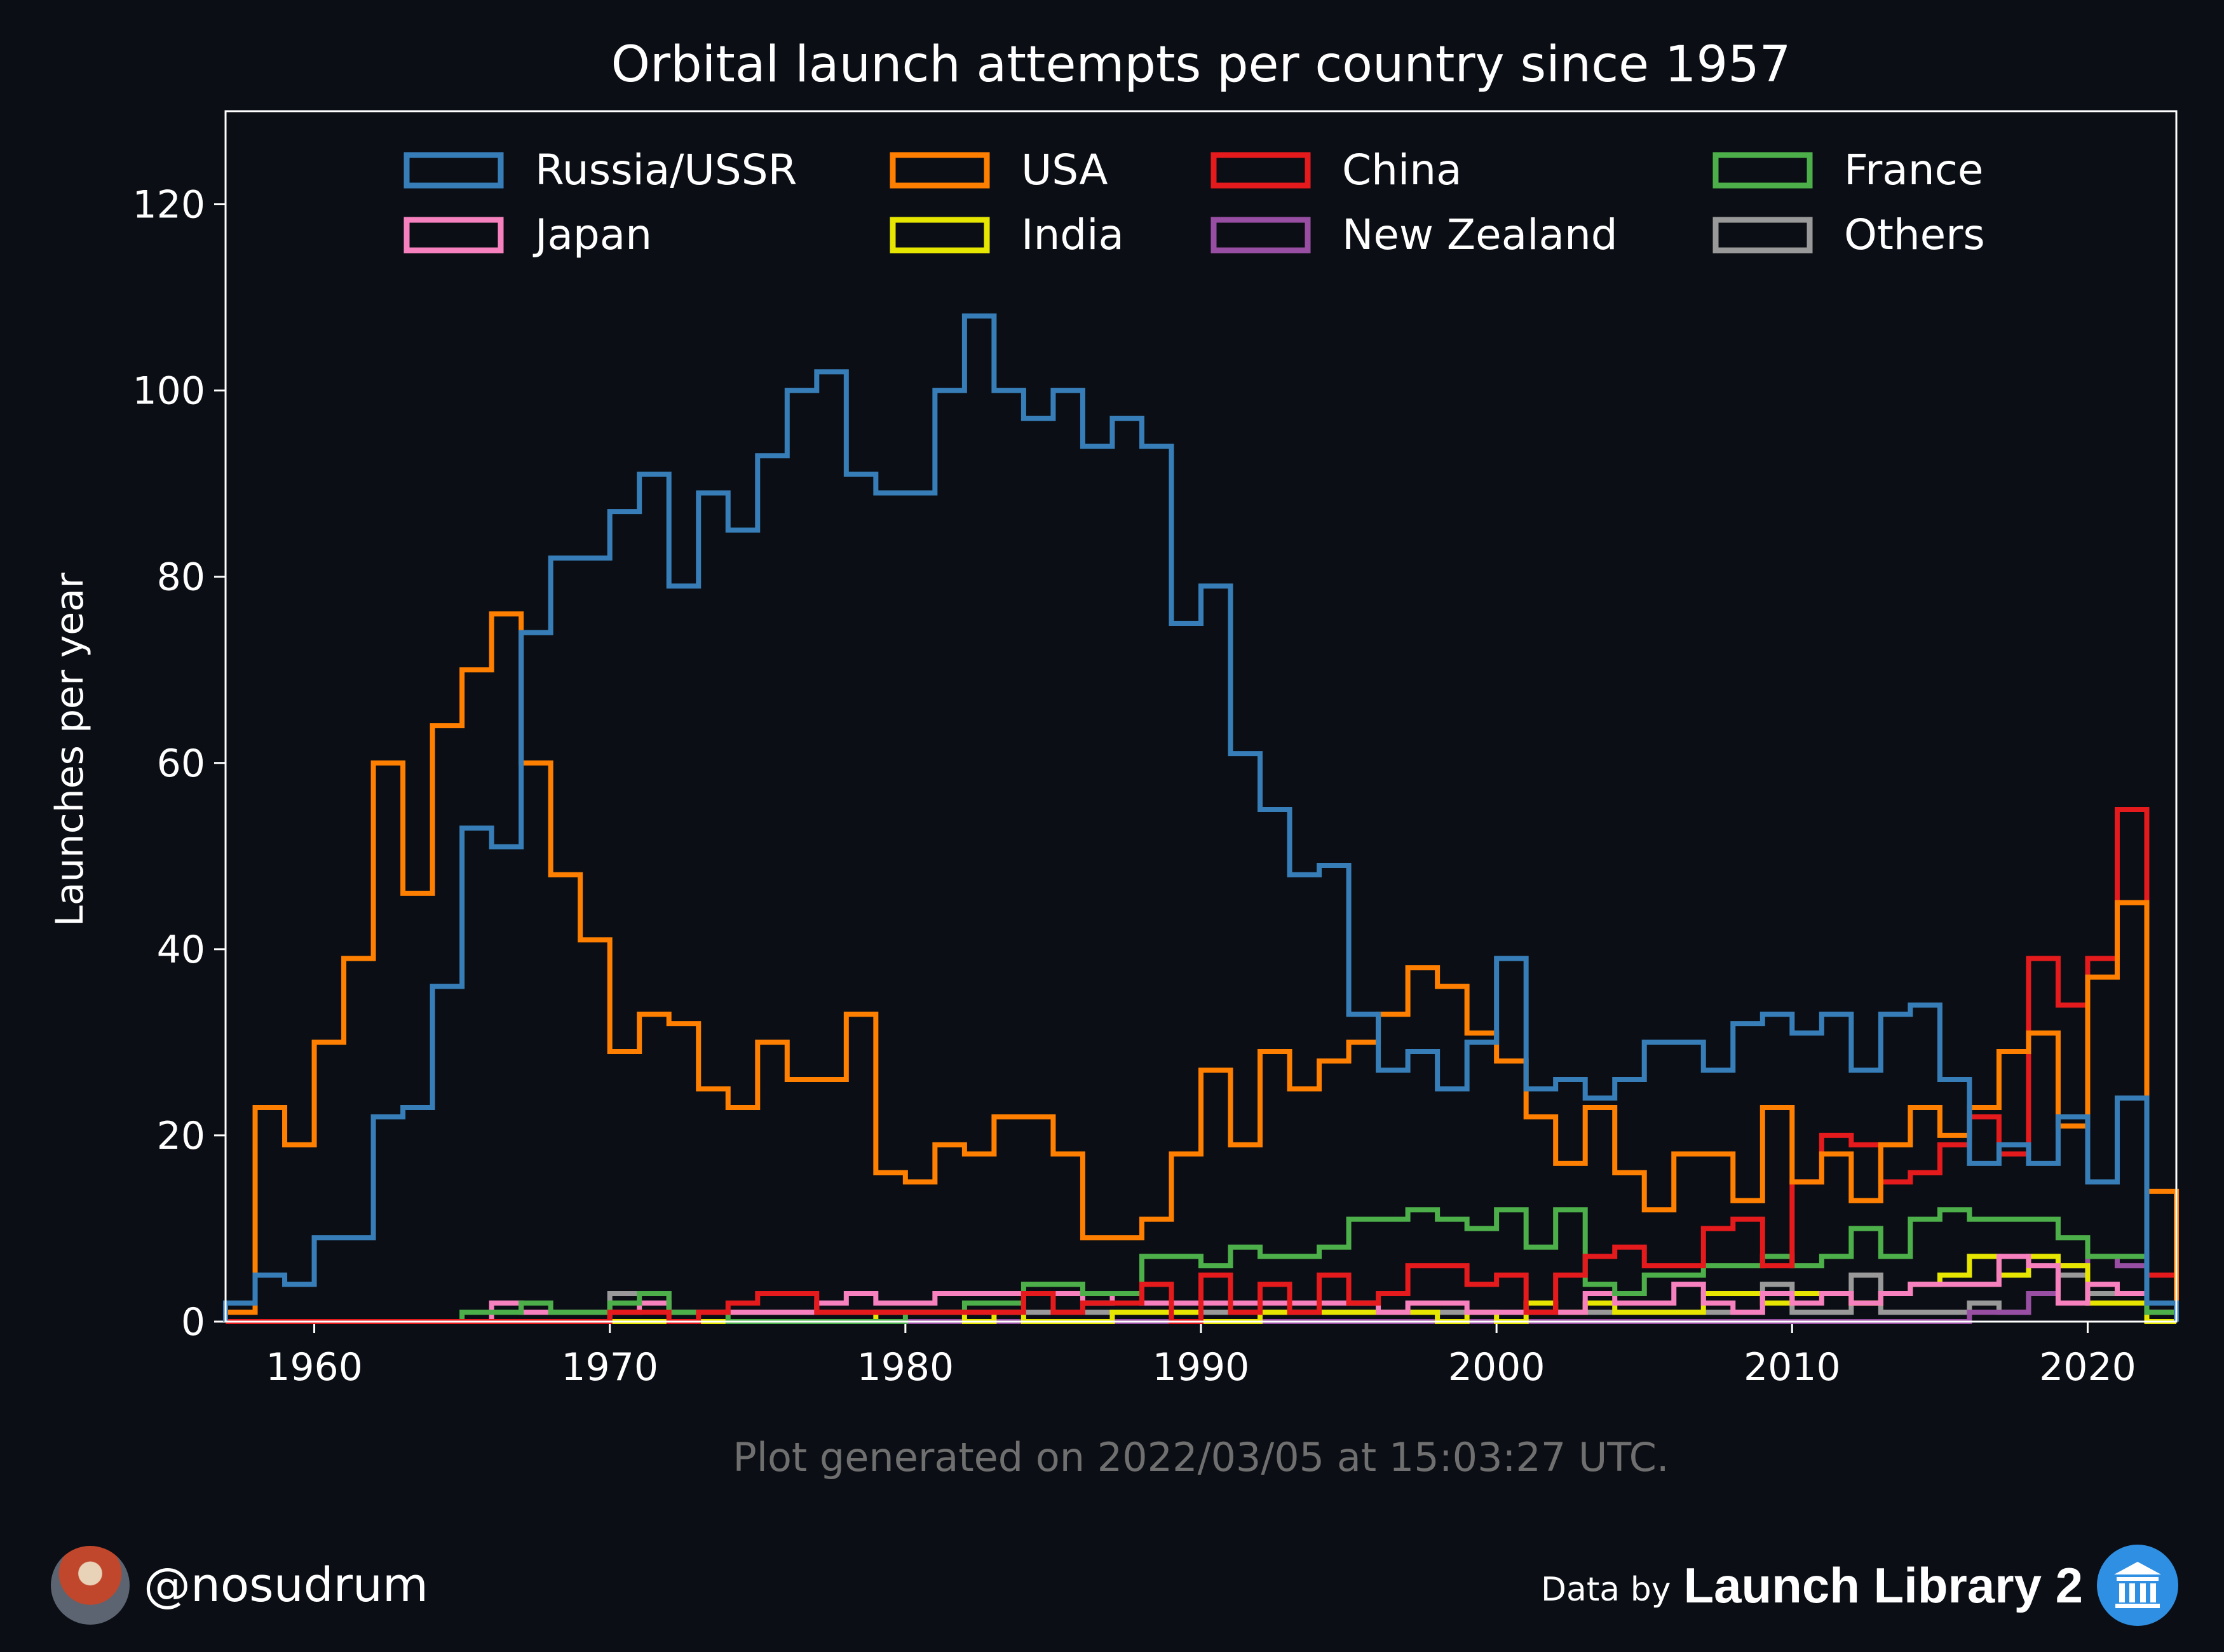 This screenshot has height=1652, width=2224. Describe the element at coordinates (181, 1136) in the screenshot. I see `y-tick-label: 20` at that location.